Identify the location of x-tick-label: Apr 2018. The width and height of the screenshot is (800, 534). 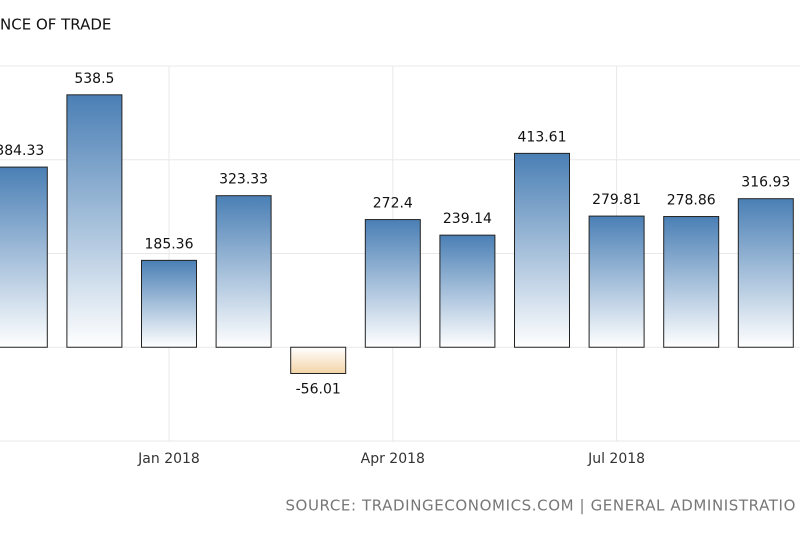
(393, 459).